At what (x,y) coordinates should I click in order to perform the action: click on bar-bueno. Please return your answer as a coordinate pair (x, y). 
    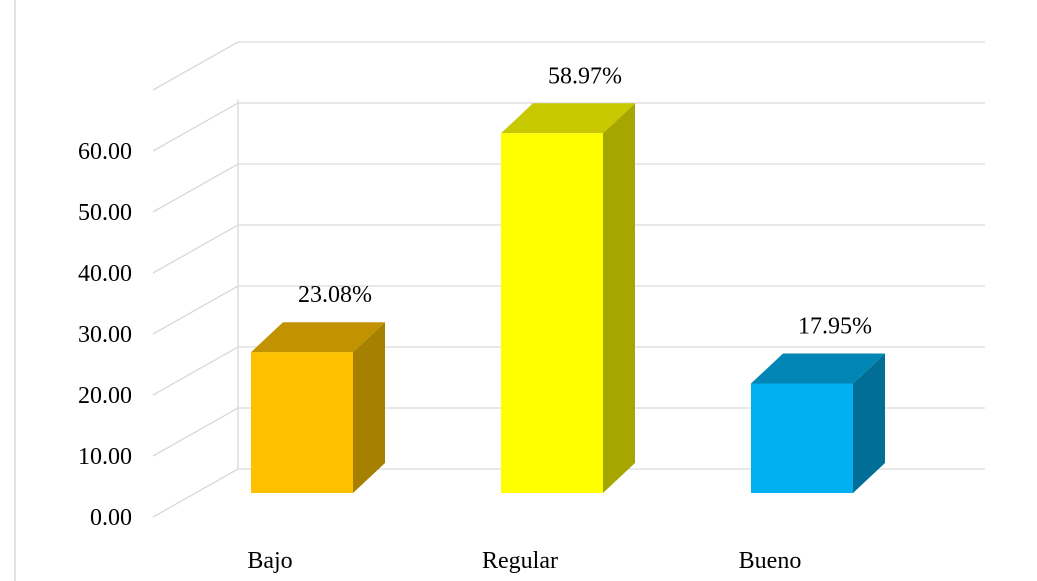
    Looking at the image, I should click on (818, 423).